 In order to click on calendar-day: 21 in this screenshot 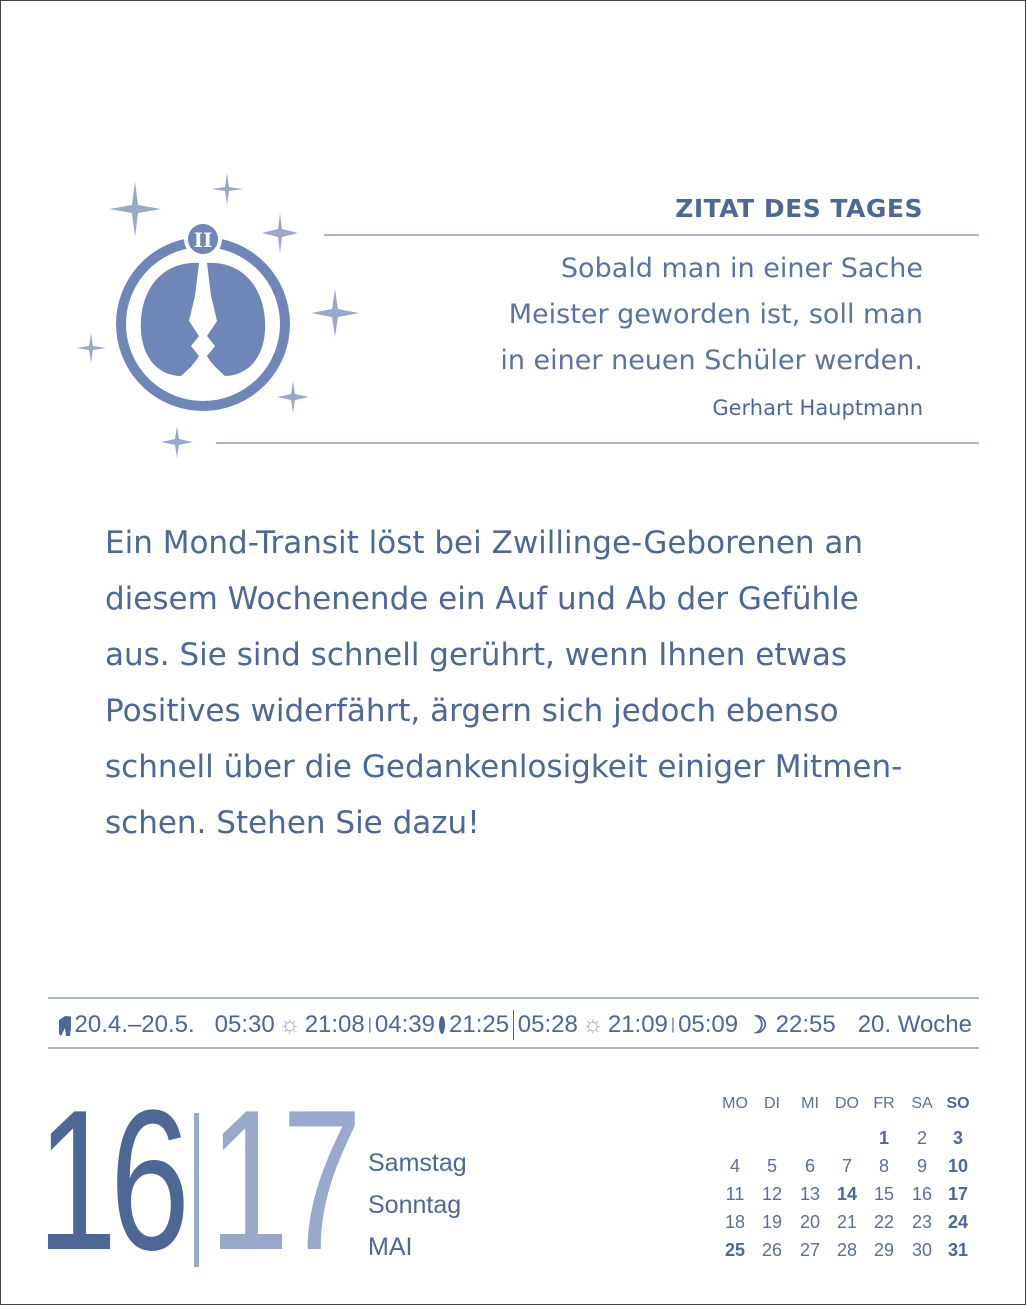, I will do `click(847, 1222)`.